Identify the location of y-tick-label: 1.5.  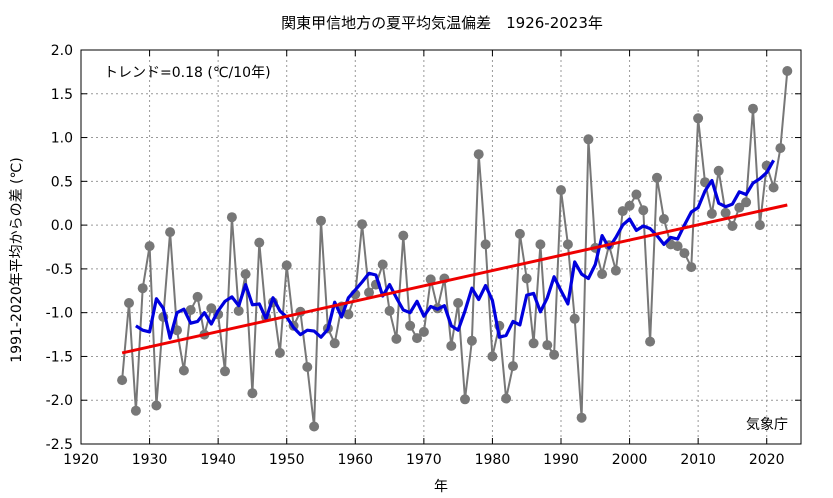
(62, 95).